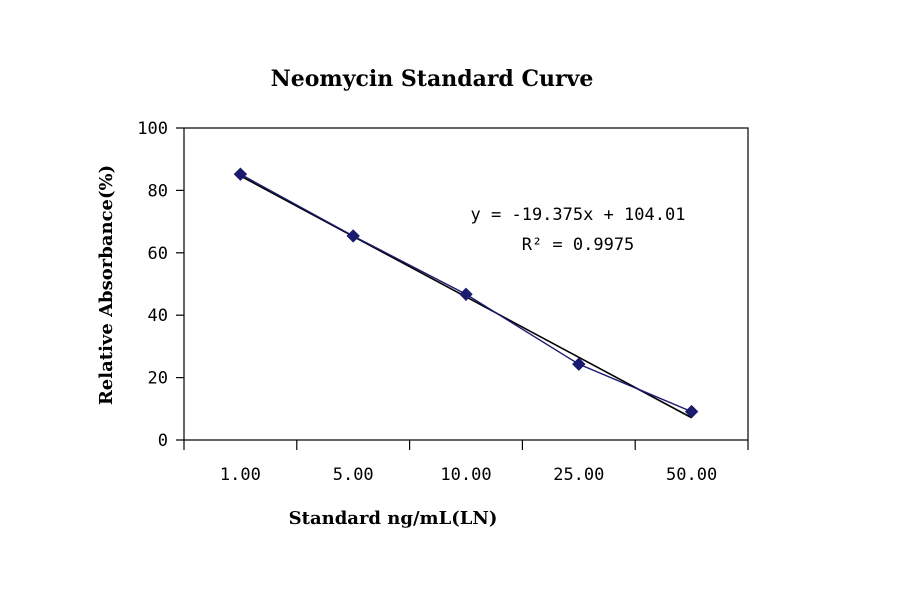 The height and width of the screenshot is (594, 900). Describe the element at coordinates (160, 285) in the screenshot. I see `y-axis: 0 20 40 60 80 100` at that location.